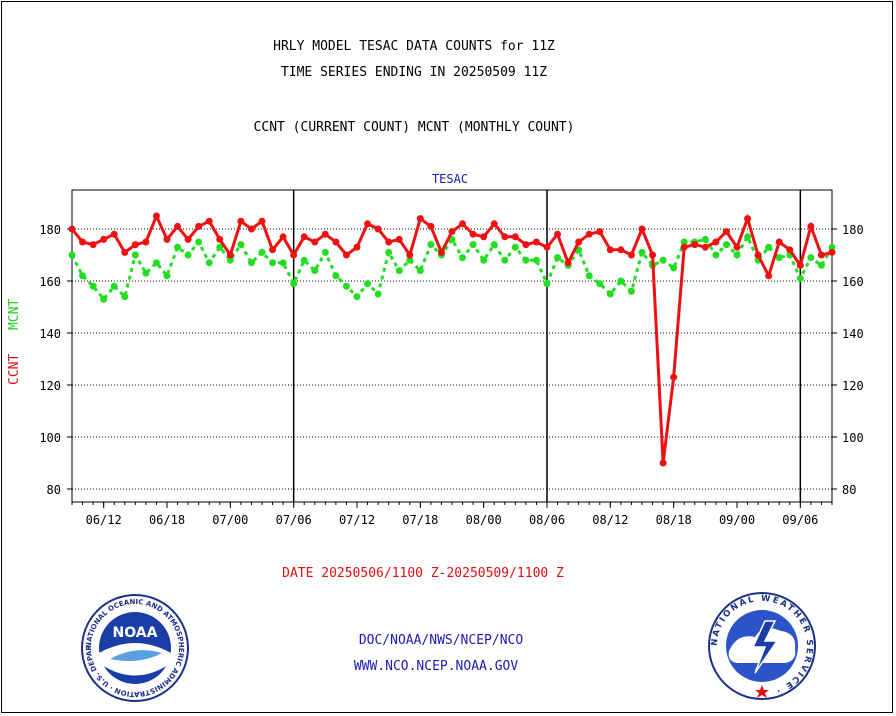 The image size is (896, 716). I want to click on x-tick-label: 06/18, so click(167, 520).